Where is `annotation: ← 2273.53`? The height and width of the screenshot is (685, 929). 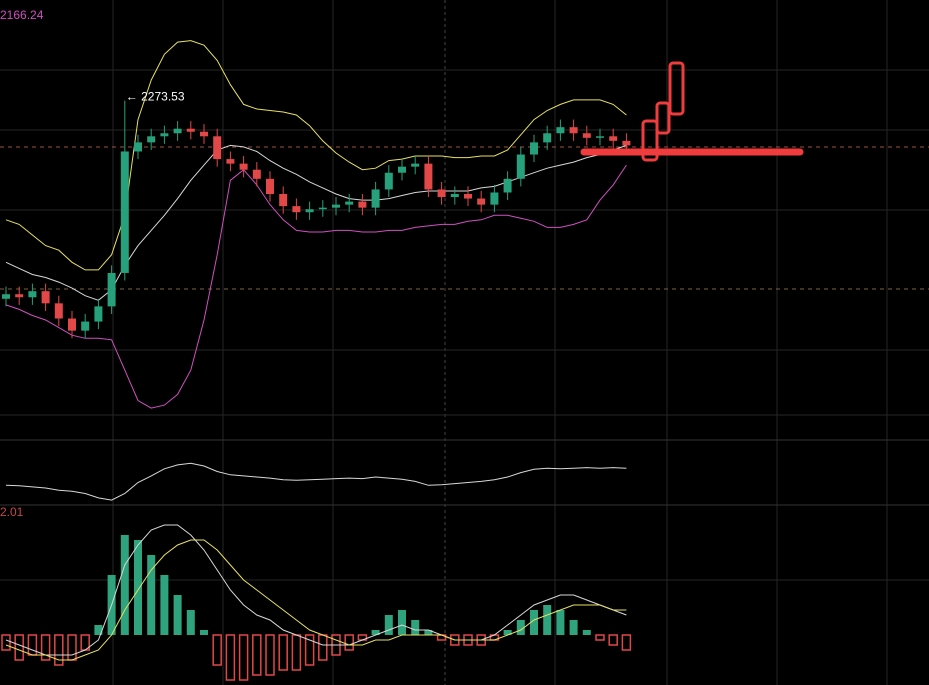
annotation: ← 2273.53 is located at coordinates (155, 97).